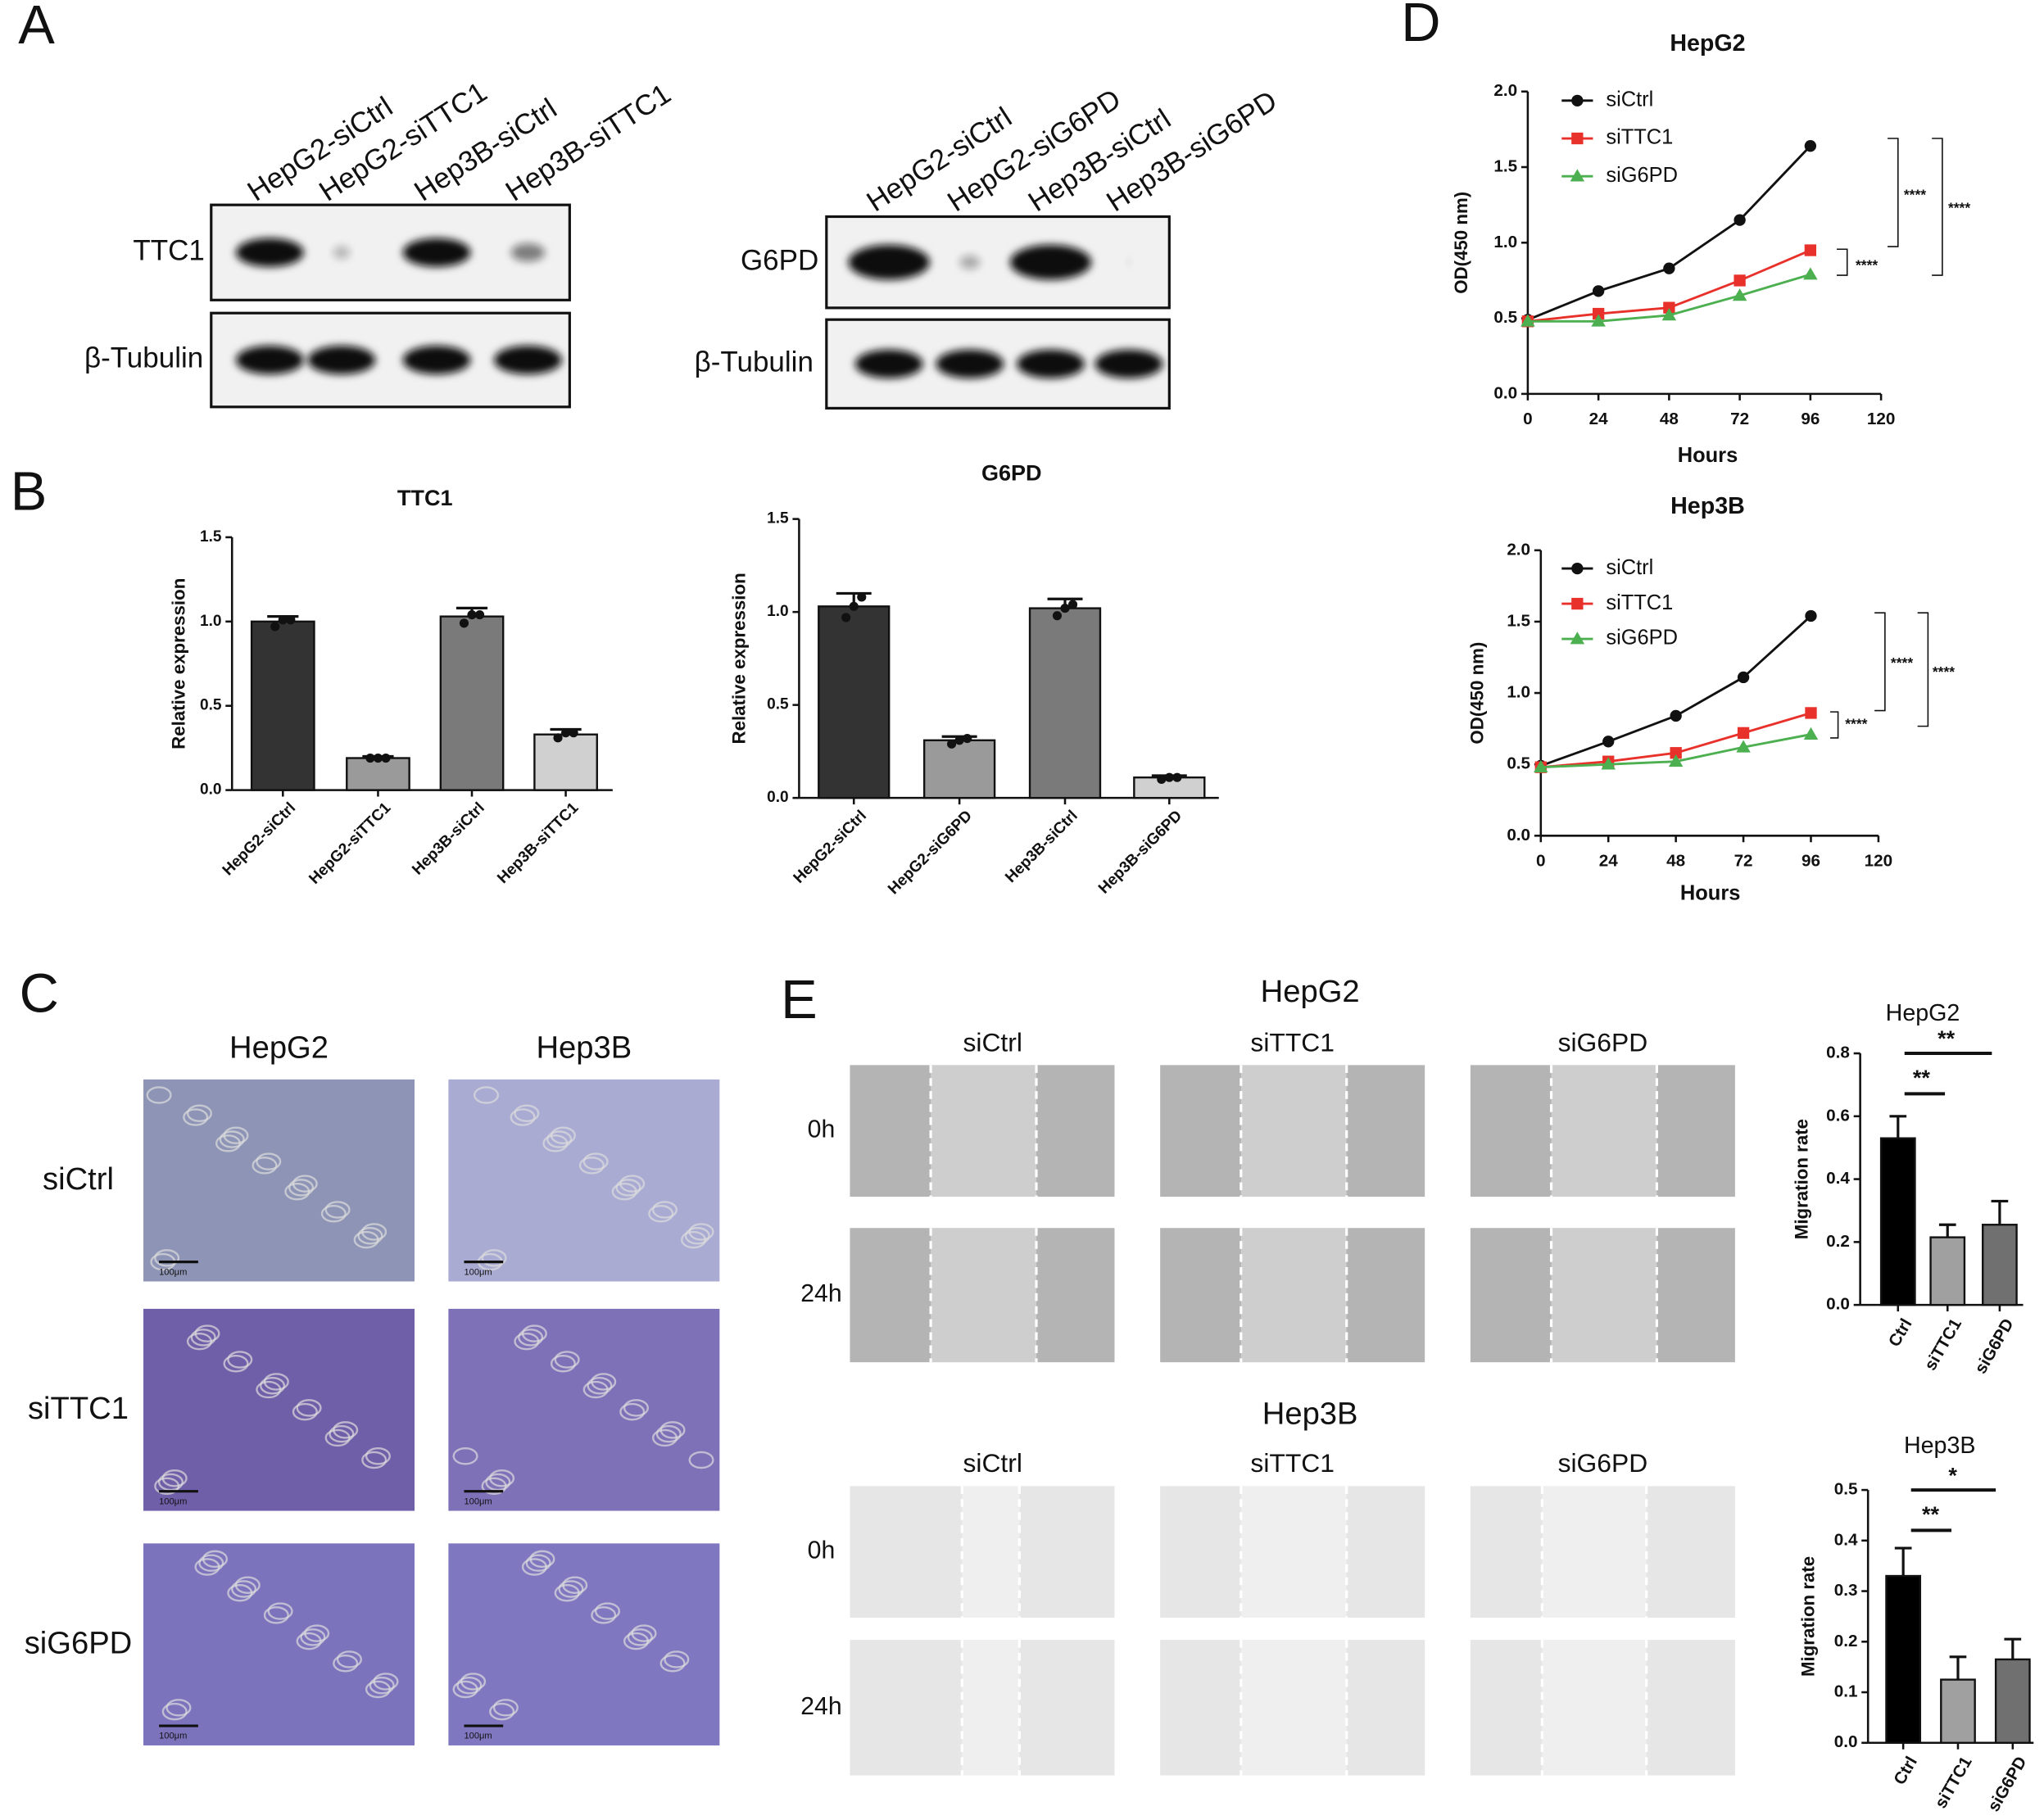 This screenshot has height=1820, width=2044. Describe the element at coordinates (739, 658) in the screenshot. I see `y-axis-label: Relative expression` at that location.